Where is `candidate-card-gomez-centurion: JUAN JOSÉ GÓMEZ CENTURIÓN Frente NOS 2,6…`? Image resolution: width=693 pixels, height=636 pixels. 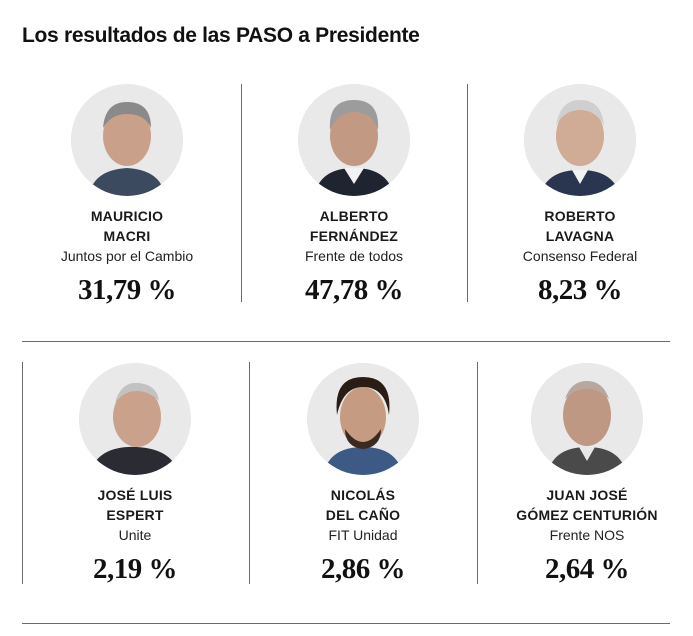 candidate-card-gomez-centurion: JUAN JOSÉ GÓMEZ CENTURIÓN Frente NOS 2,6… is located at coordinates (587, 474).